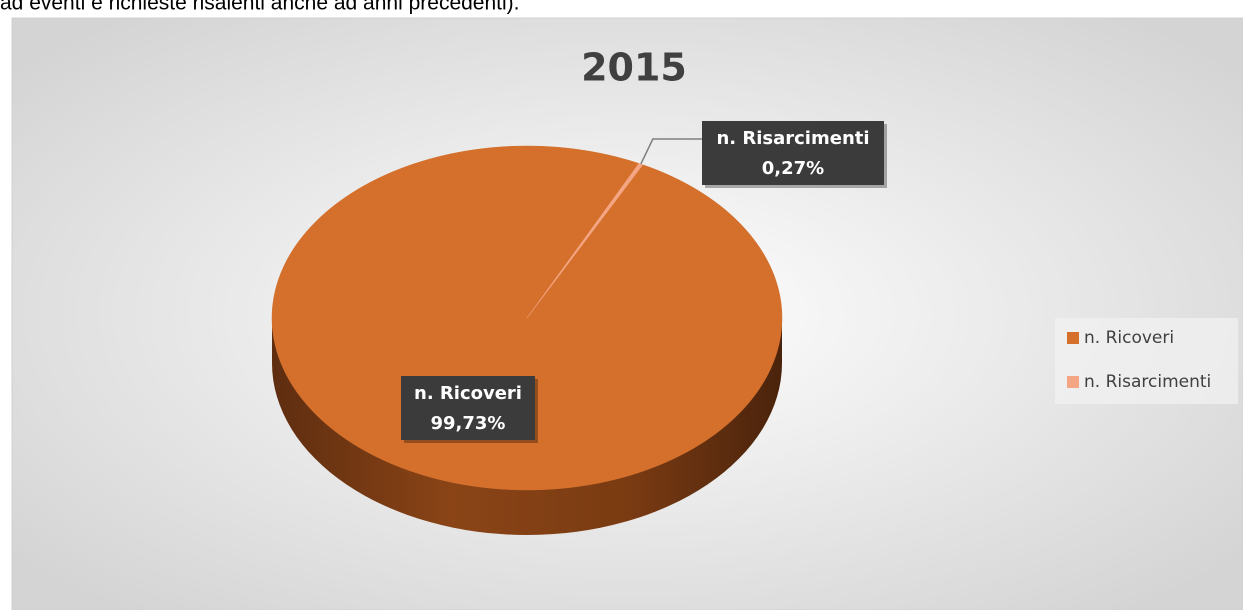 The image size is (1243, 614). I want to click on legend-box, so click(1146, 361).